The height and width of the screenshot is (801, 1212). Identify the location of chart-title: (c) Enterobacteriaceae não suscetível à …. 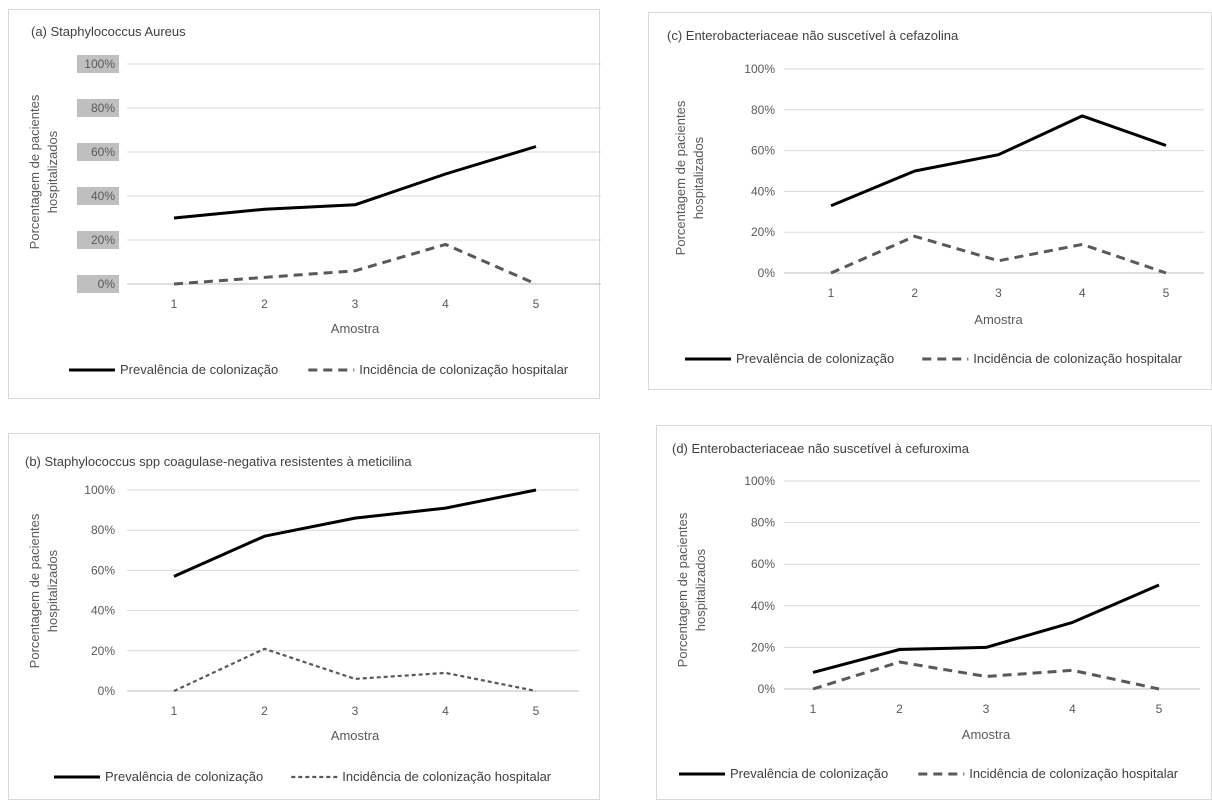
(813, 35).